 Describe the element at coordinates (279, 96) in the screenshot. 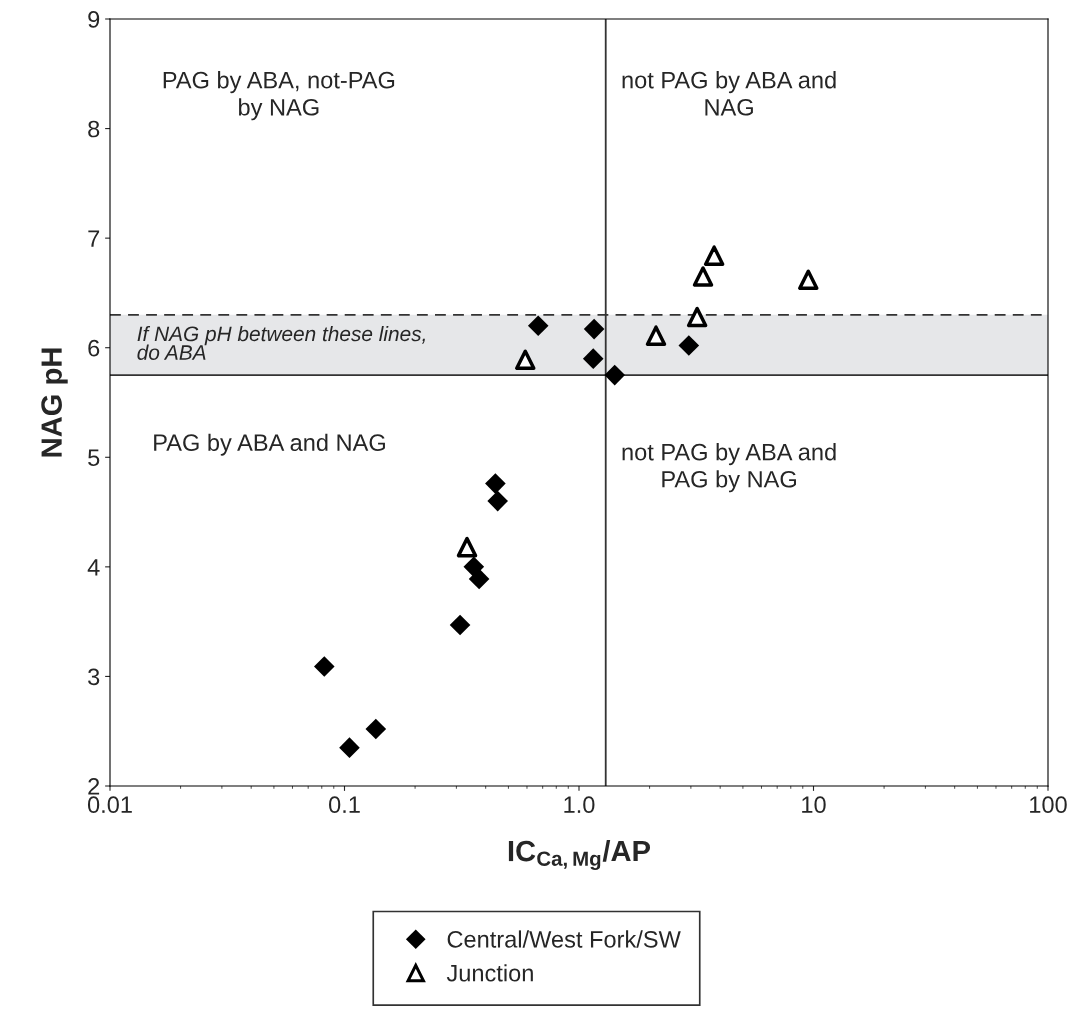

I see `annotation: PAG by ABA, not-PAG by NAG` at that location.